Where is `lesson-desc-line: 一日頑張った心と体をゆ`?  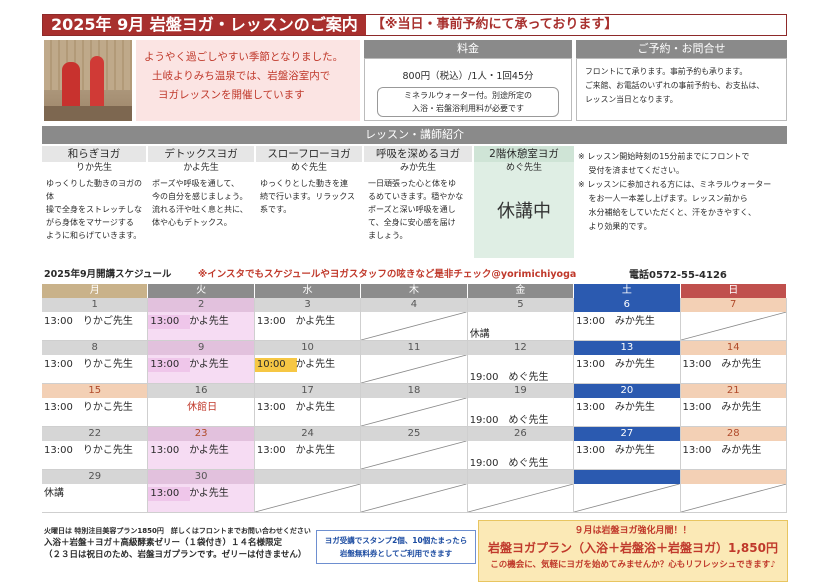 lesson-desc-line: 一日頑張った心と体をゆ is located at coordinates (412, 183).